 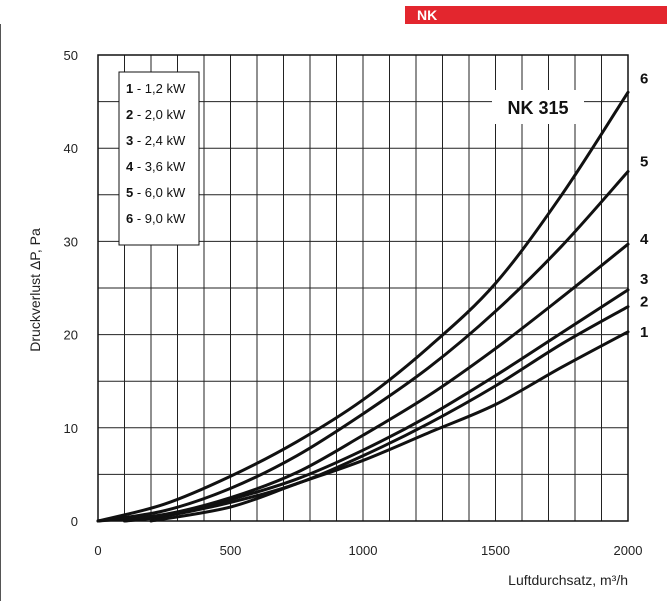 I want to click on legend-item: 1 - 1,2 kW, so click(x=156, y=88).